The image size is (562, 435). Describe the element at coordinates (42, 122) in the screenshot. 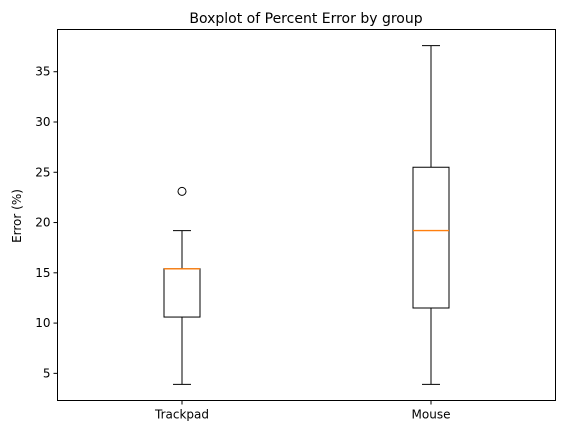

I see `y-tick-label-30: 30` at that location.